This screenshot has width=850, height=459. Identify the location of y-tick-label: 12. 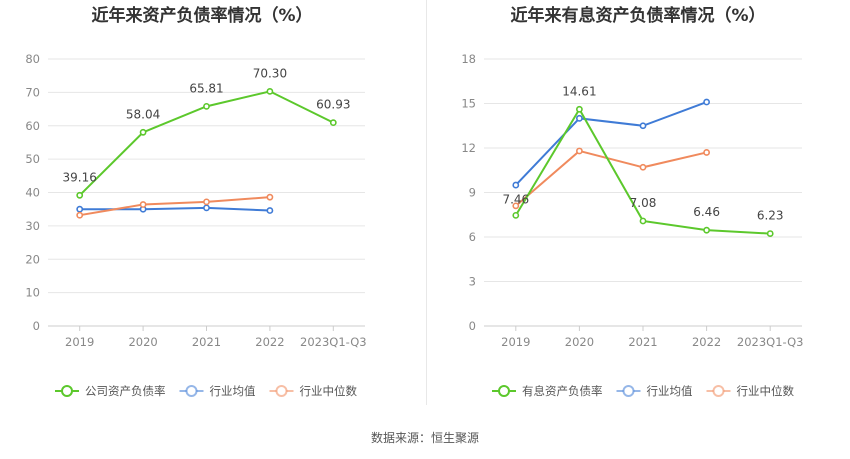
(468, 148).